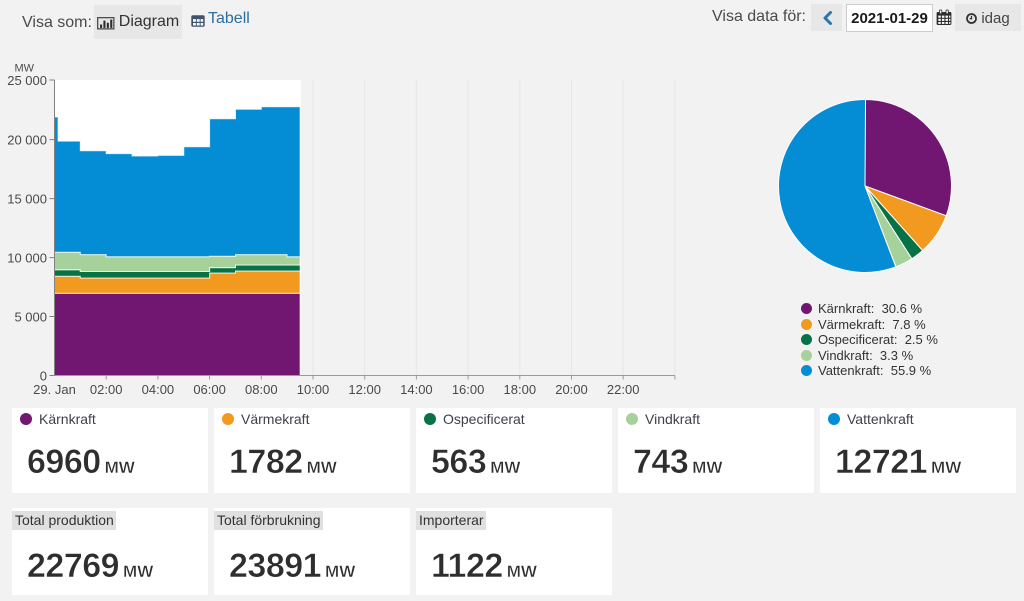 The height and width of the screenshot is (601, 1024). I want to click on svg-text: 10:00, so click(313, 389).